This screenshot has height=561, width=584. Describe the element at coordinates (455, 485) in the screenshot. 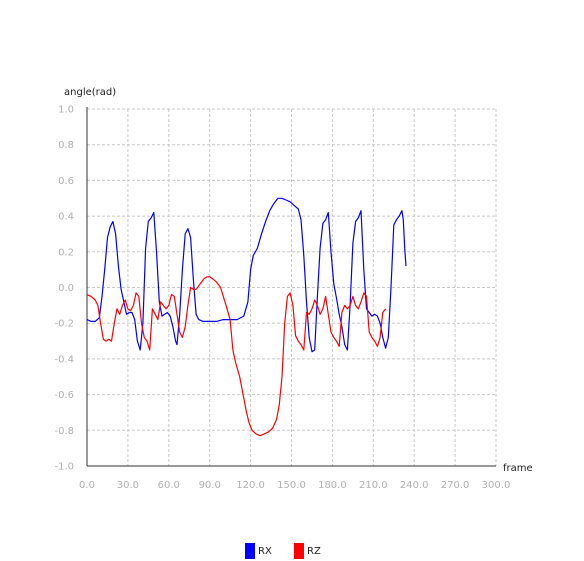

I see `x-tick-label: 270.0` at that location.